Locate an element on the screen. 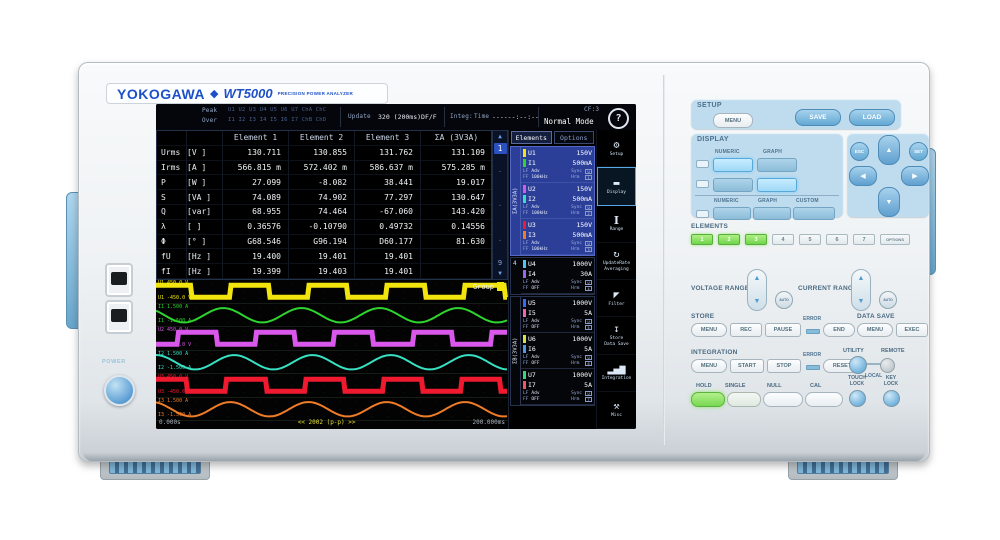 The image size is (1000, 540). integration-menu-button: MENU is located at coordinates (709, 366).